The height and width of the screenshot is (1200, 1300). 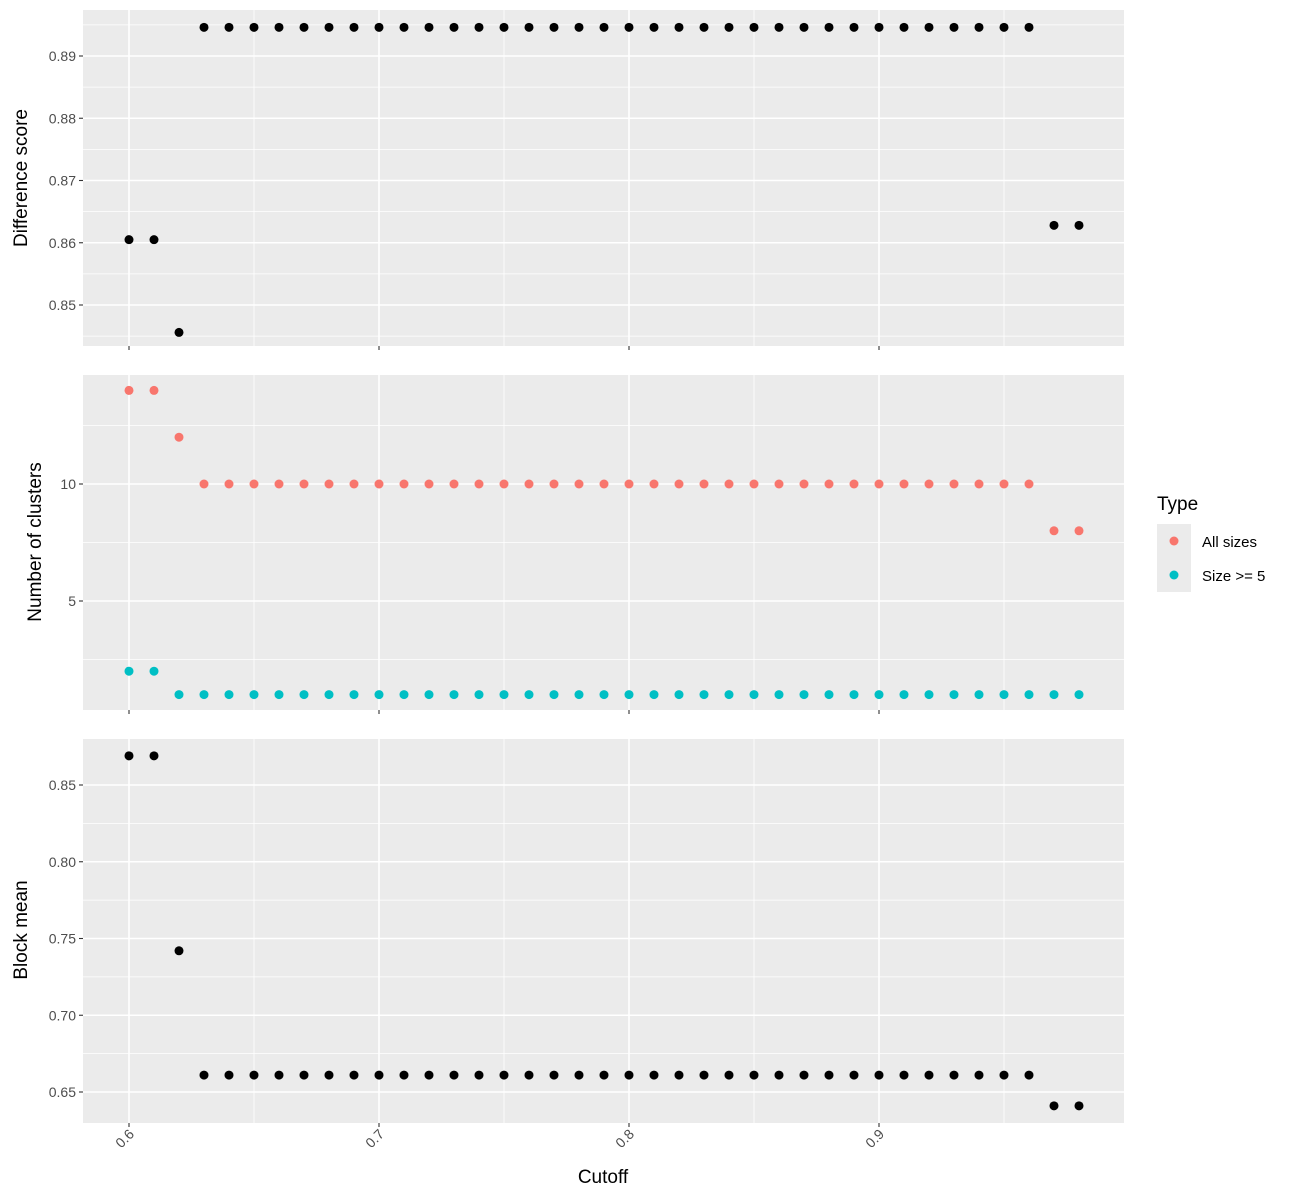 I want to click on x-tick-label: 0.8, so click(x=624, y=1138).